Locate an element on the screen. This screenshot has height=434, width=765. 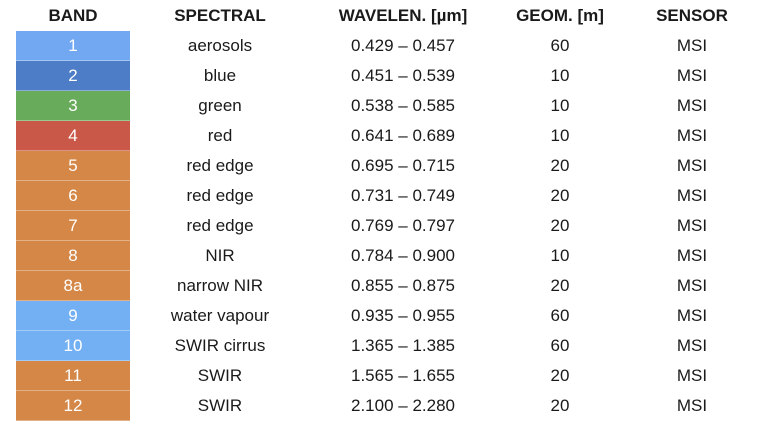
wavelength-cell: 0.935 – 0.955 is located at coordinates (403, 315).